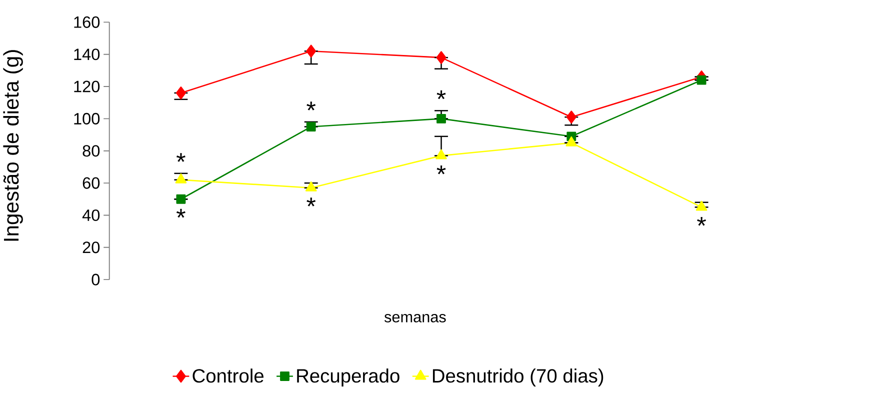 Image resolution: width=877 pixels, height=408 pixels. I want to click on legend-label: Controle, so click(228, 375).